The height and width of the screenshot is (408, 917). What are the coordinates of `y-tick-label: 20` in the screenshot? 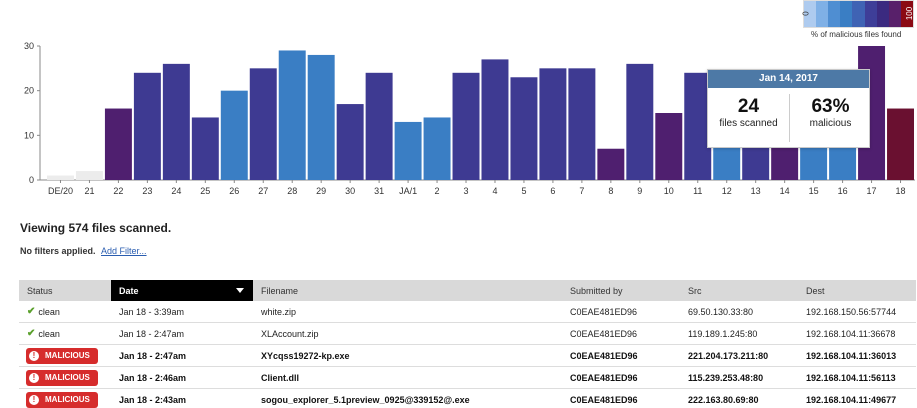 It's located at (29, 91).